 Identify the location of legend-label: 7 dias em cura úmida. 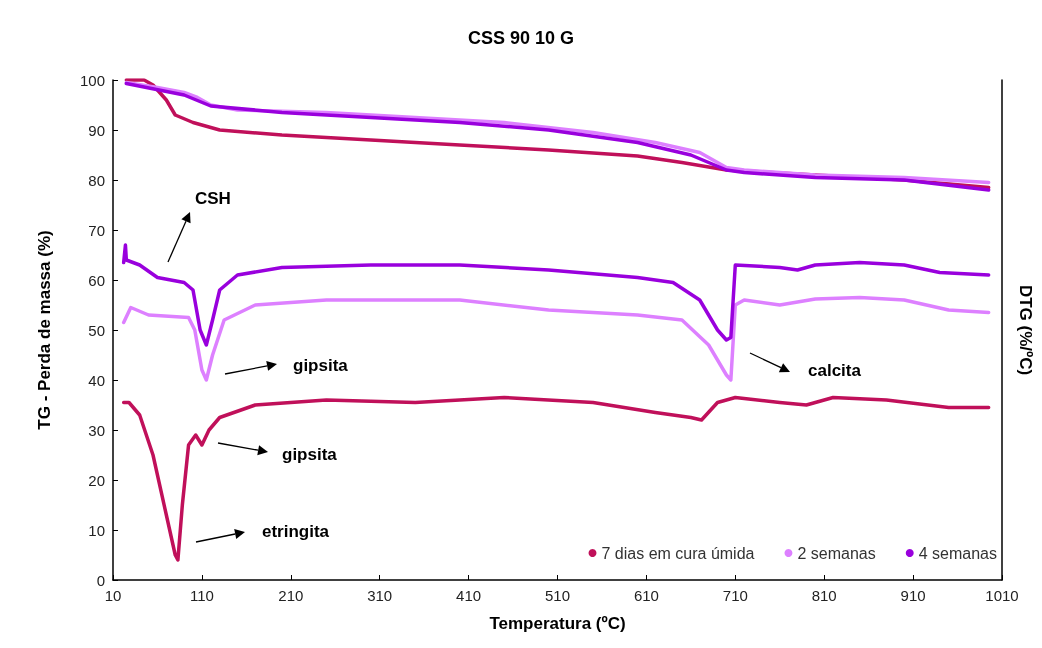
(678, 553).